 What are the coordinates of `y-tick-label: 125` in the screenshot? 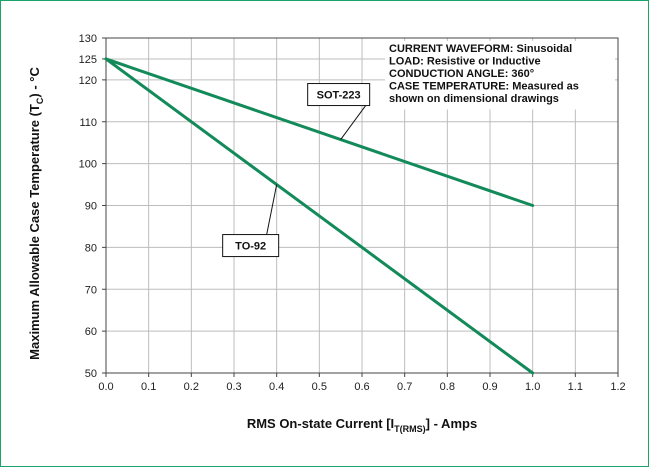 It's located at (88, 60).